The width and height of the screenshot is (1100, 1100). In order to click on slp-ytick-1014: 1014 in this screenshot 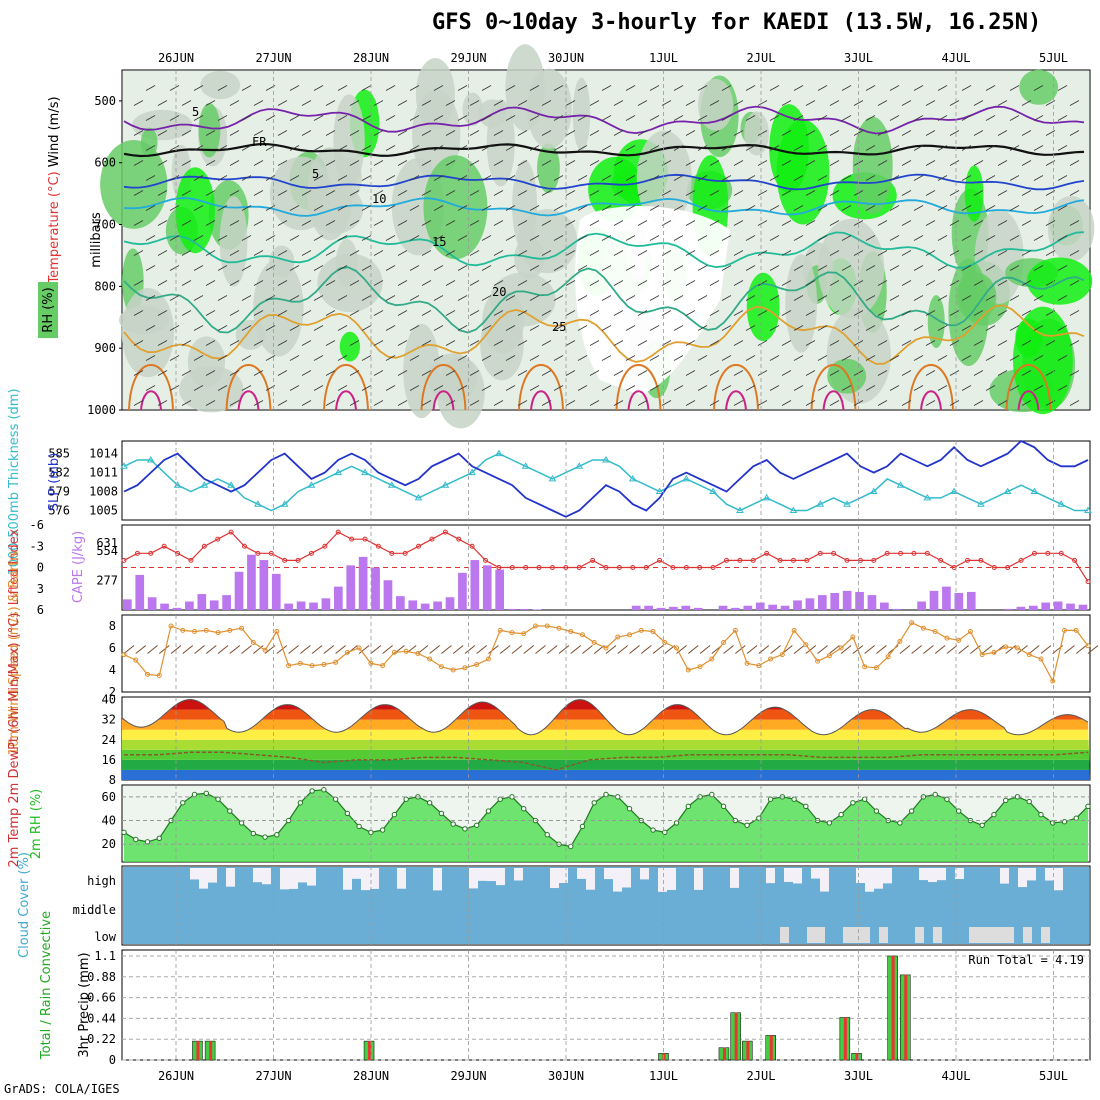, I will do `click(103, 454)`.